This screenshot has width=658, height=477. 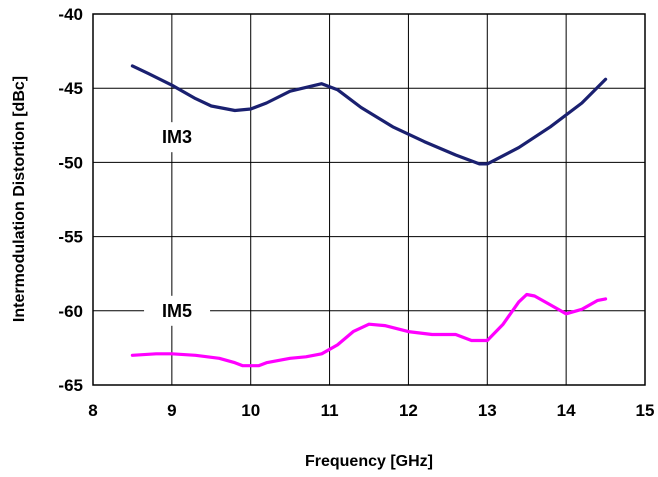 I want to click on y-tick-label: -40, so click(x=70, y=14).